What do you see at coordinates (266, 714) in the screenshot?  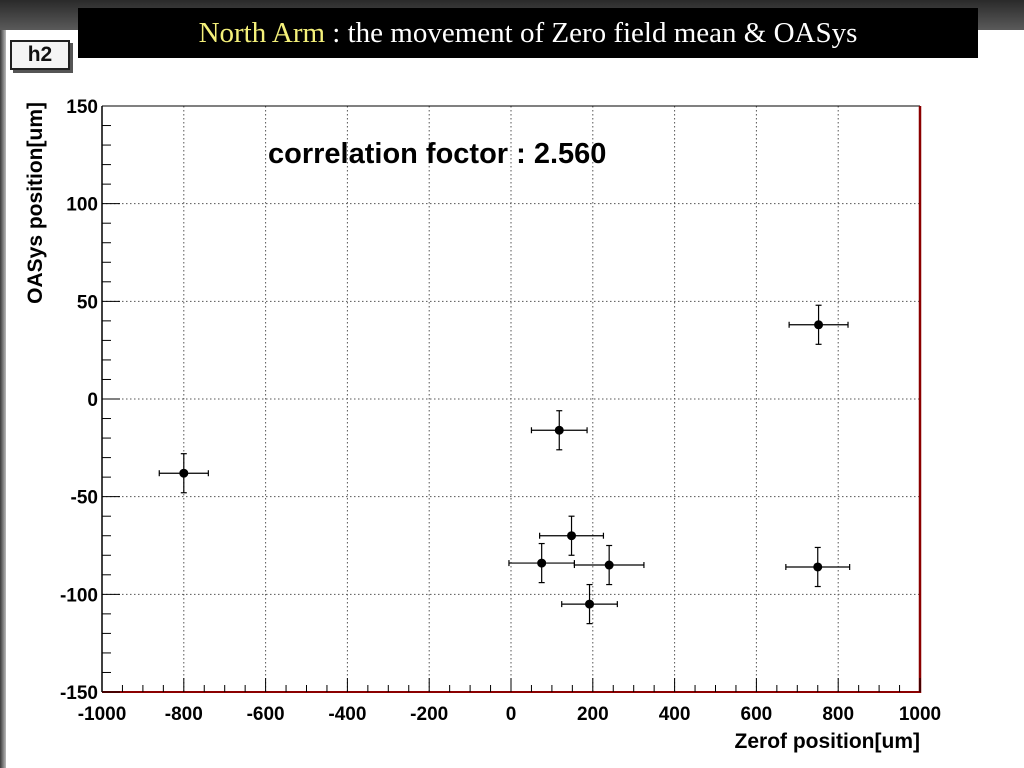 I see `x-tick-label: -600` at bounding box center [266, 714].